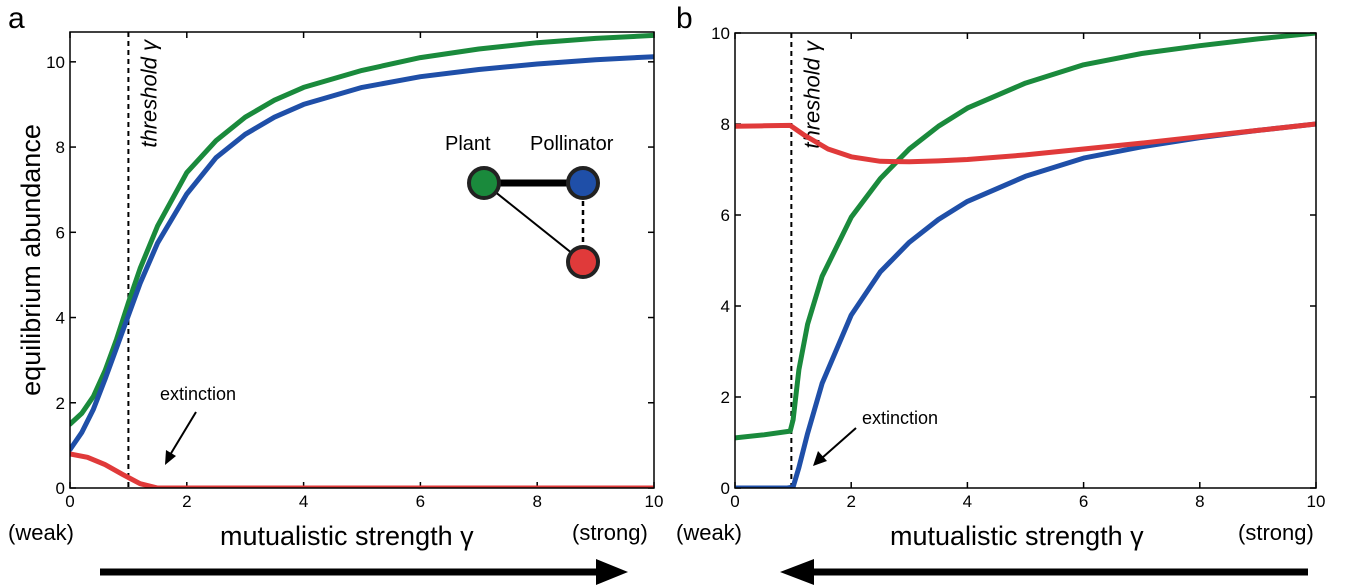 Image resolution: width=1348 pixels, height=588 pixels. Describe the element at coordinates (362, 469) in the screenshot. I see `panel-a-third-series-line` at that location.